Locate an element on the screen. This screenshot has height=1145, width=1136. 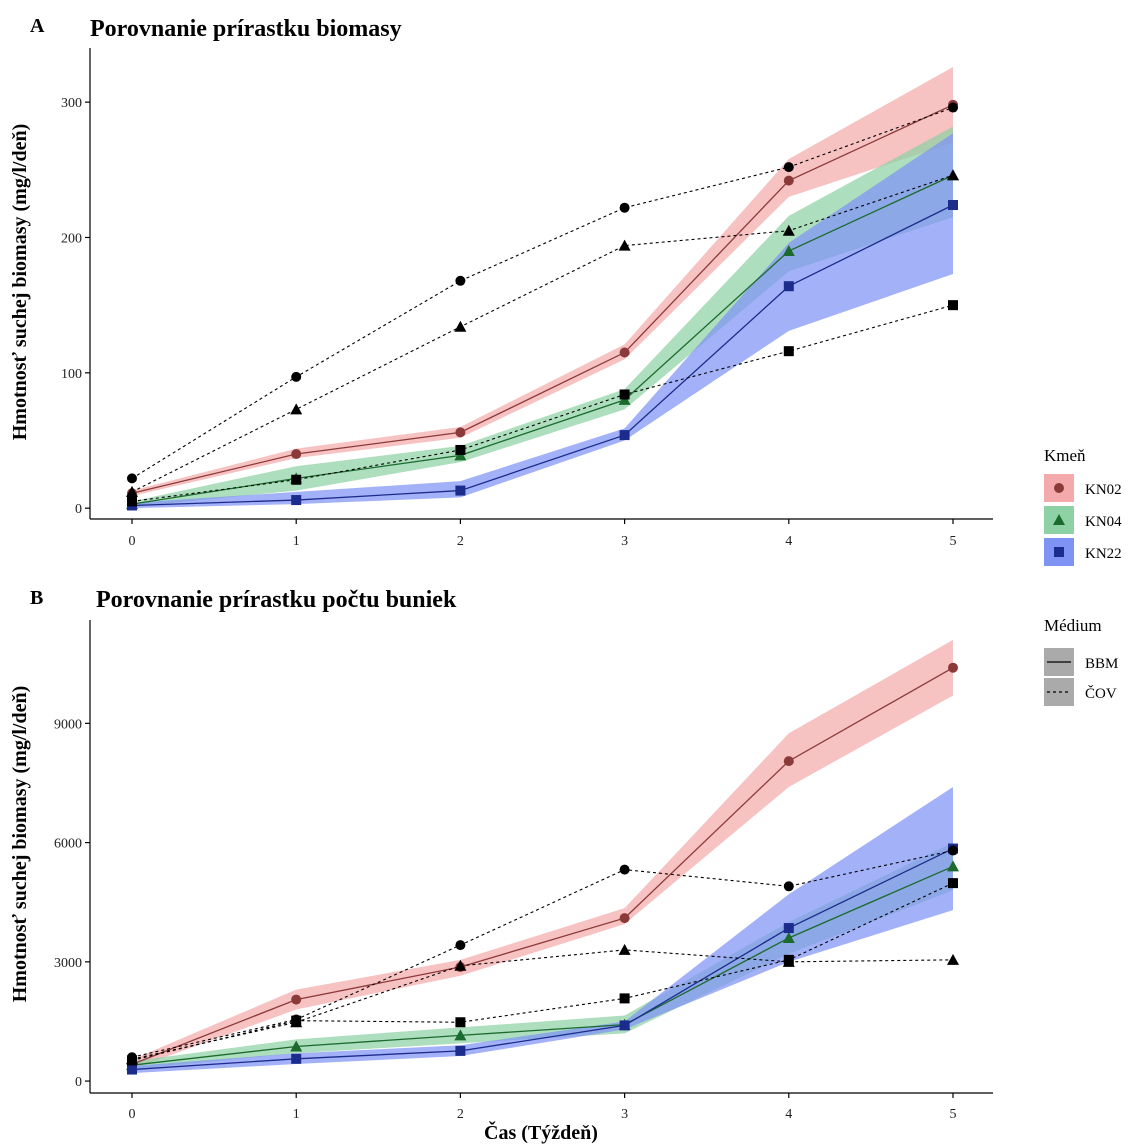
legend-marker-kn04 is located at coordinates (1059, 519).